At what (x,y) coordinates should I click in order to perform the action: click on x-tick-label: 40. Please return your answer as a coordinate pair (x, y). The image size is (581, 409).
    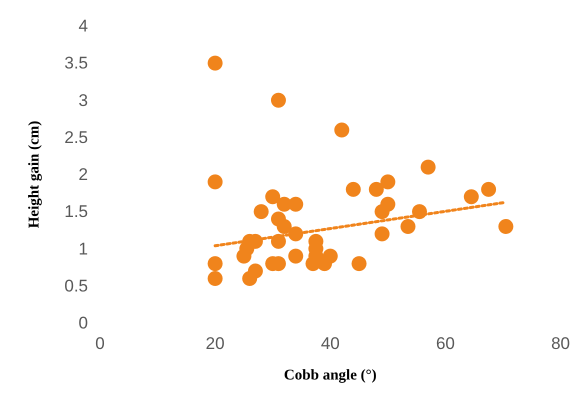
    Looking at the image, I should click on (330, 343).